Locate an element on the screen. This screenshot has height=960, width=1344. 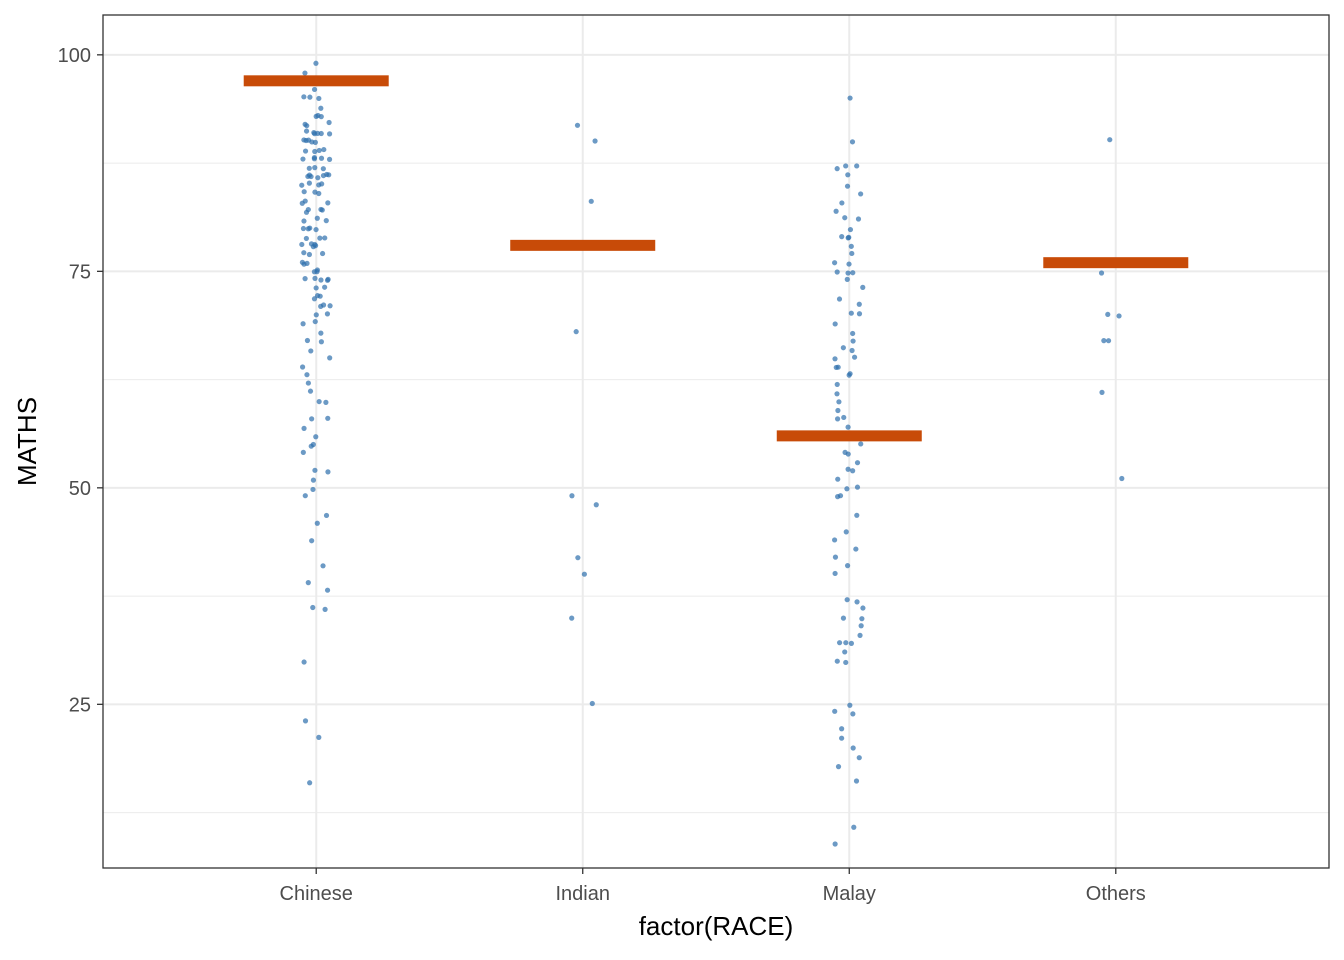
summary-bar-malay is located at coordinates (849, 436).